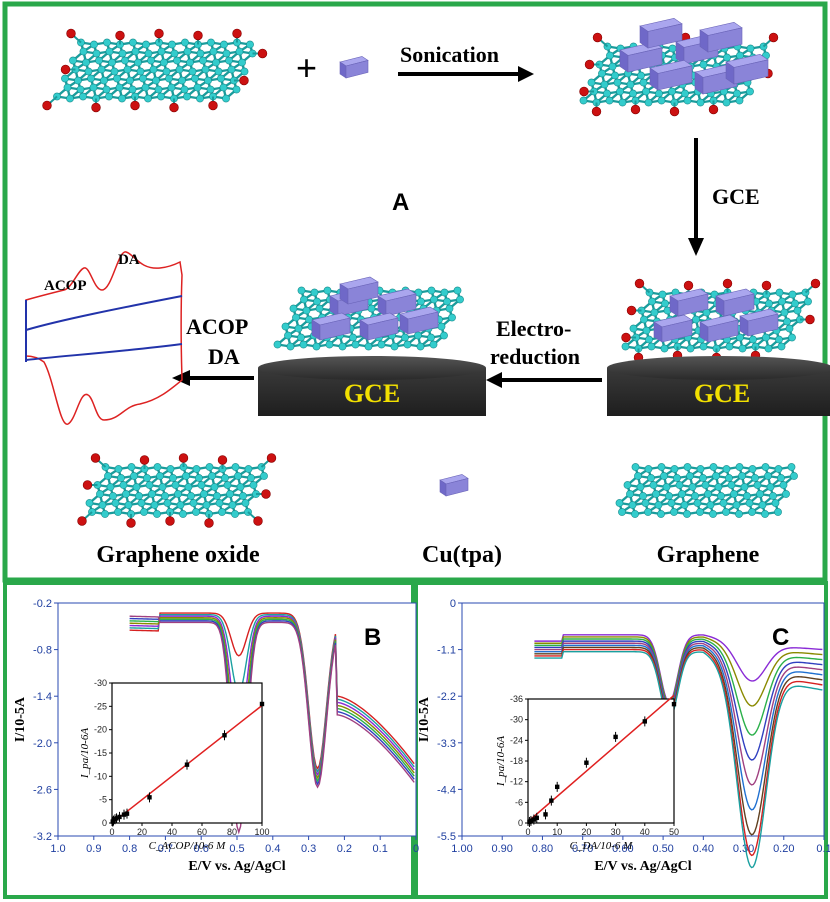  What do you see at coordinates (100, 730) in the screenshot?
I see `inset-y-tick-label: -20` at bounding box center [100, 730].